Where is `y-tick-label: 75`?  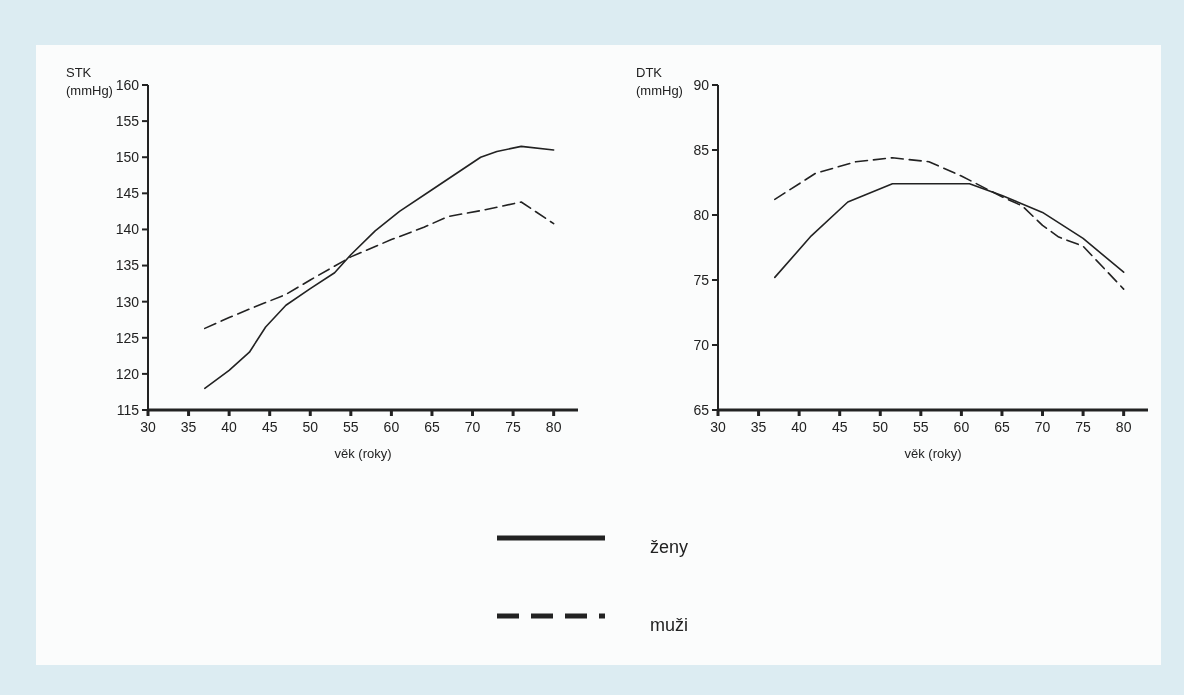 y-tick-label: 75 is located at coordinates (701, 279).